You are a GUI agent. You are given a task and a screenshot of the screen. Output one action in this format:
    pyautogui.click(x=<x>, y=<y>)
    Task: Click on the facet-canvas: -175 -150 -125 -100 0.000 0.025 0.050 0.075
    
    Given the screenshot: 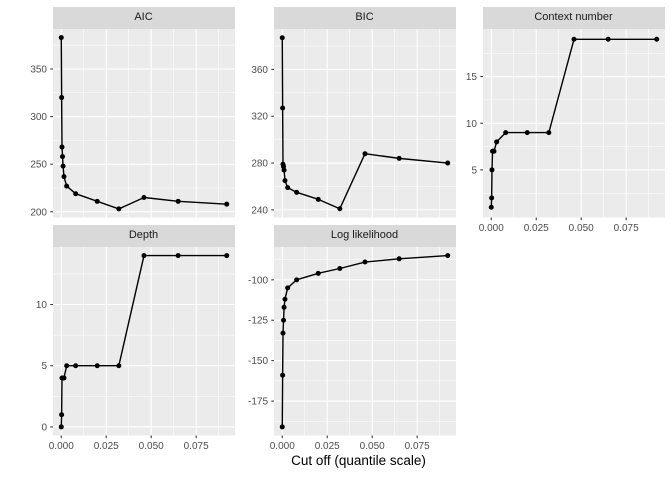 What is the action you would take?
    pyautogui.click(x=351, y=349)
    